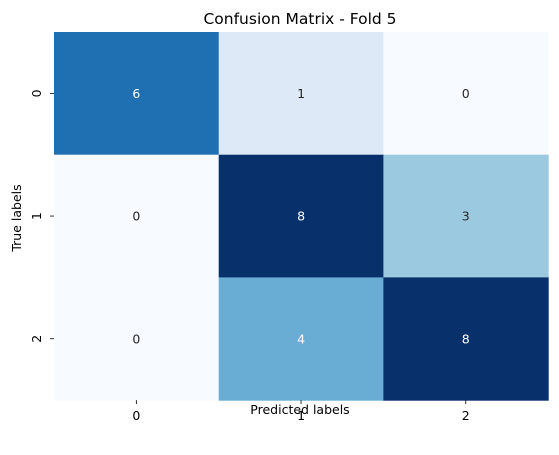  What do you see at coordinates (466, 415) in the screenshot?
I see `x-tick-label-2: 2` at bounding box center [466, 415].